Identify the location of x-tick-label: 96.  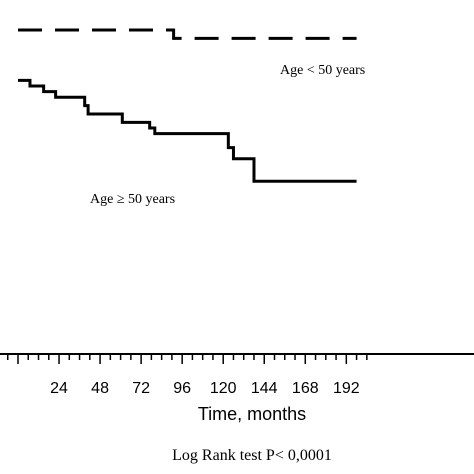
(182, 388).